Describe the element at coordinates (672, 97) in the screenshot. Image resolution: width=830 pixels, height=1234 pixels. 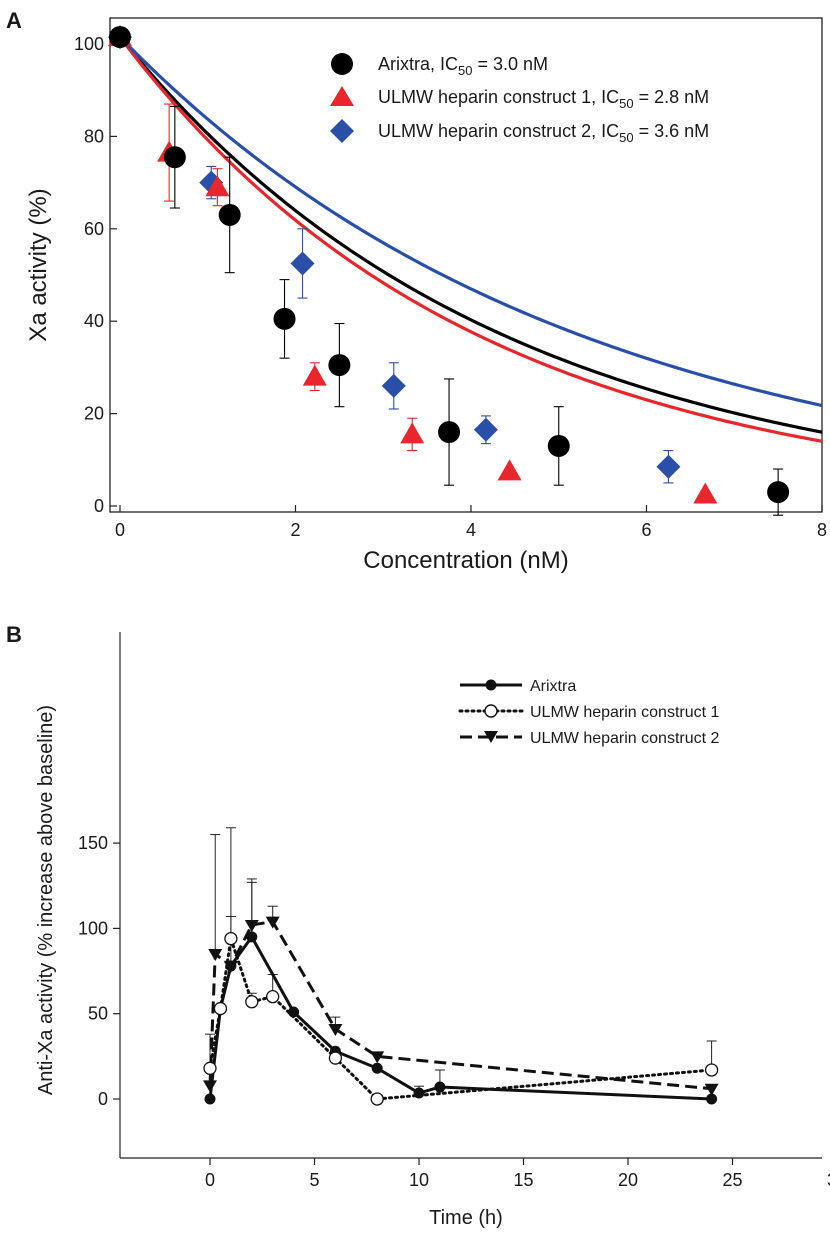
I see `legend-a-construct1-ic-value: = 2.8 nM` at that location.